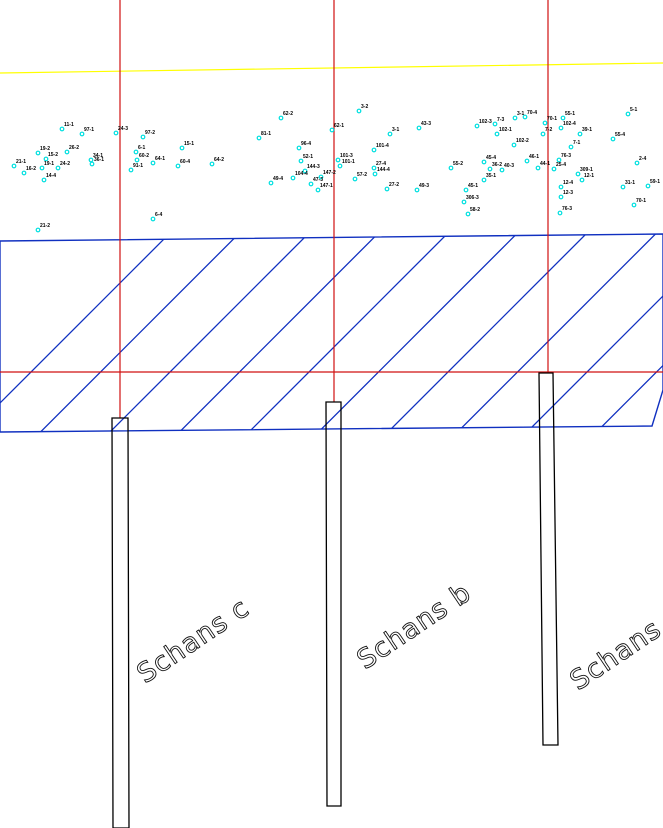 This screenshot has width=663, height=828. I want to click on survey-point-label: 55-2, so click(458, 164).